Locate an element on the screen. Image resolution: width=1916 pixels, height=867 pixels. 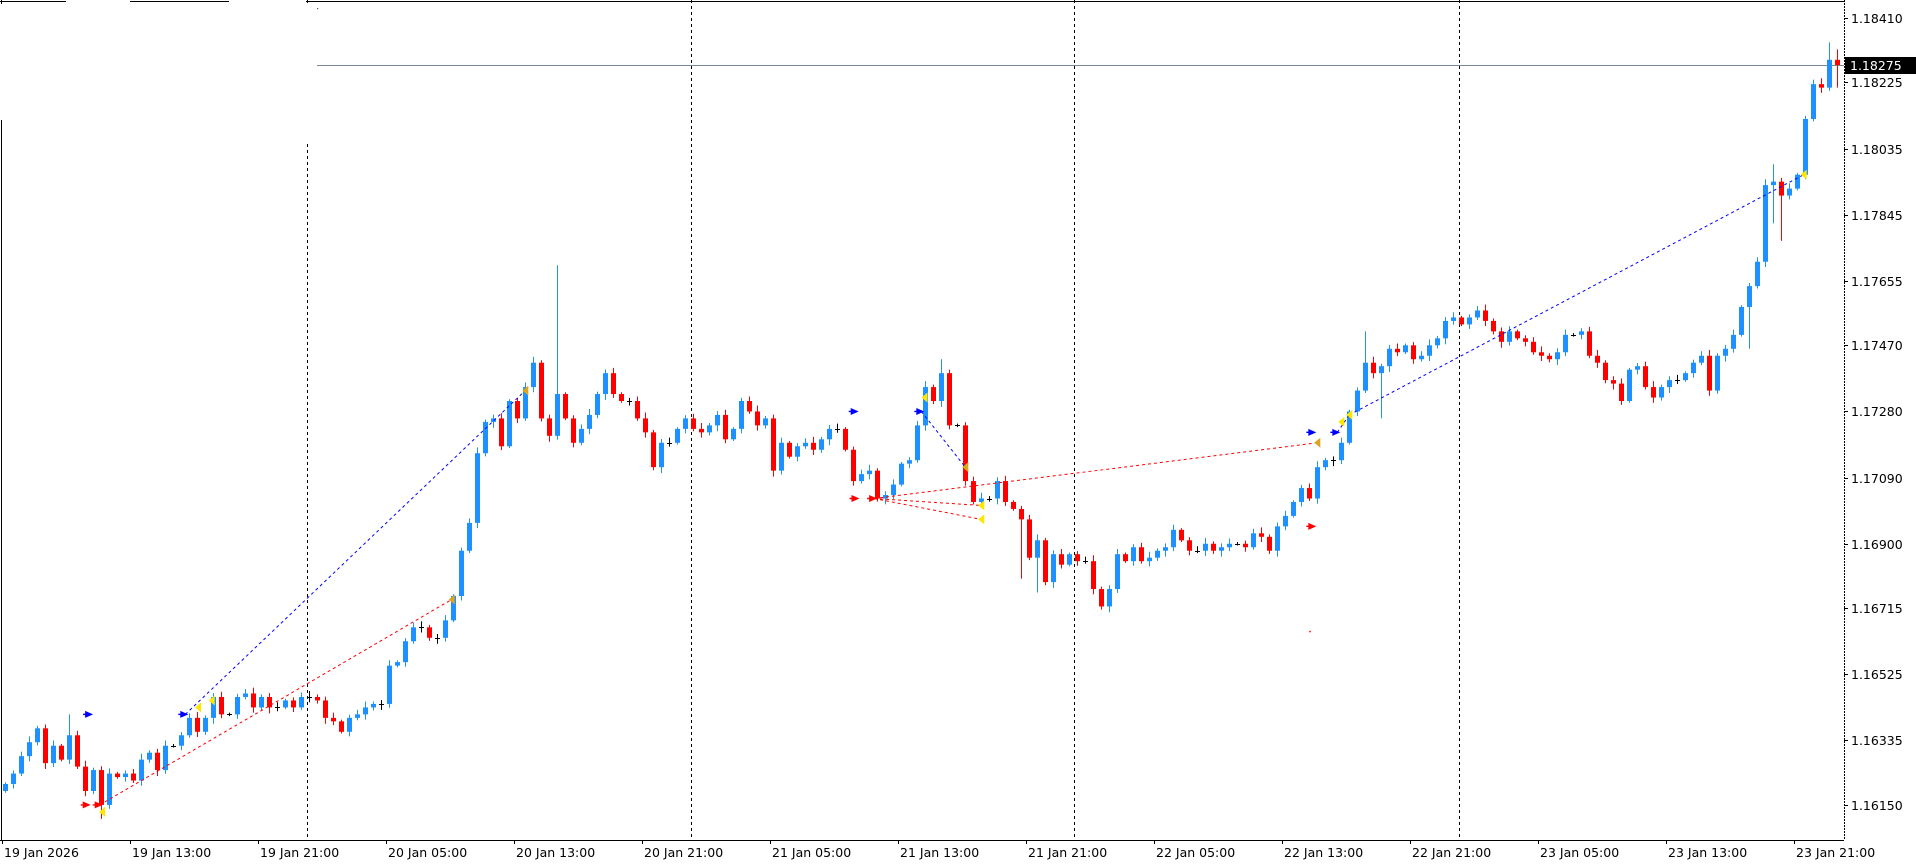
price-tick-label: 1.17845 is located at coordinates (1877, 215).